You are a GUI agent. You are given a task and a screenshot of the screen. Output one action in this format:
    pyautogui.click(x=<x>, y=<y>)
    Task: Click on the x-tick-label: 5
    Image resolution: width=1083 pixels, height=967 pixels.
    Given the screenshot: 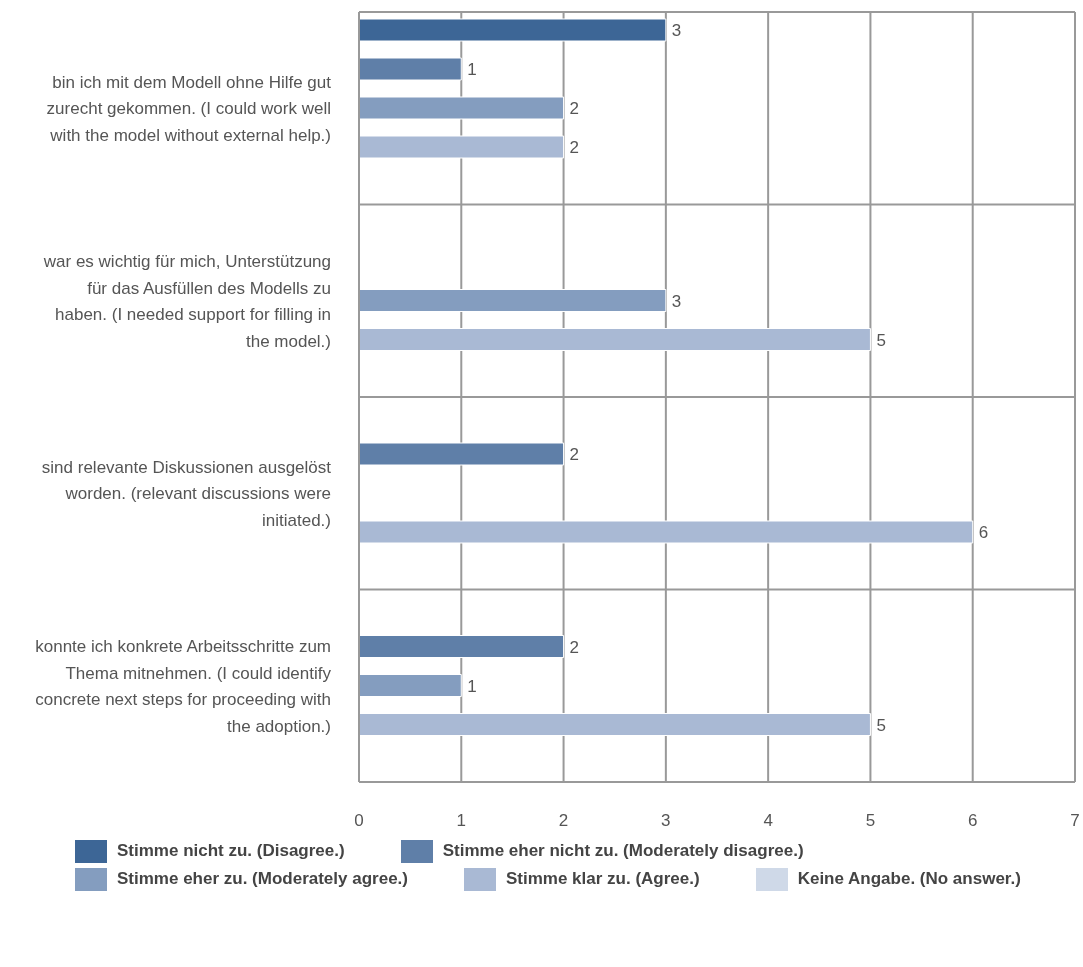 What is the action you would take?
    pyautogui.click(x=870, y=821)
    